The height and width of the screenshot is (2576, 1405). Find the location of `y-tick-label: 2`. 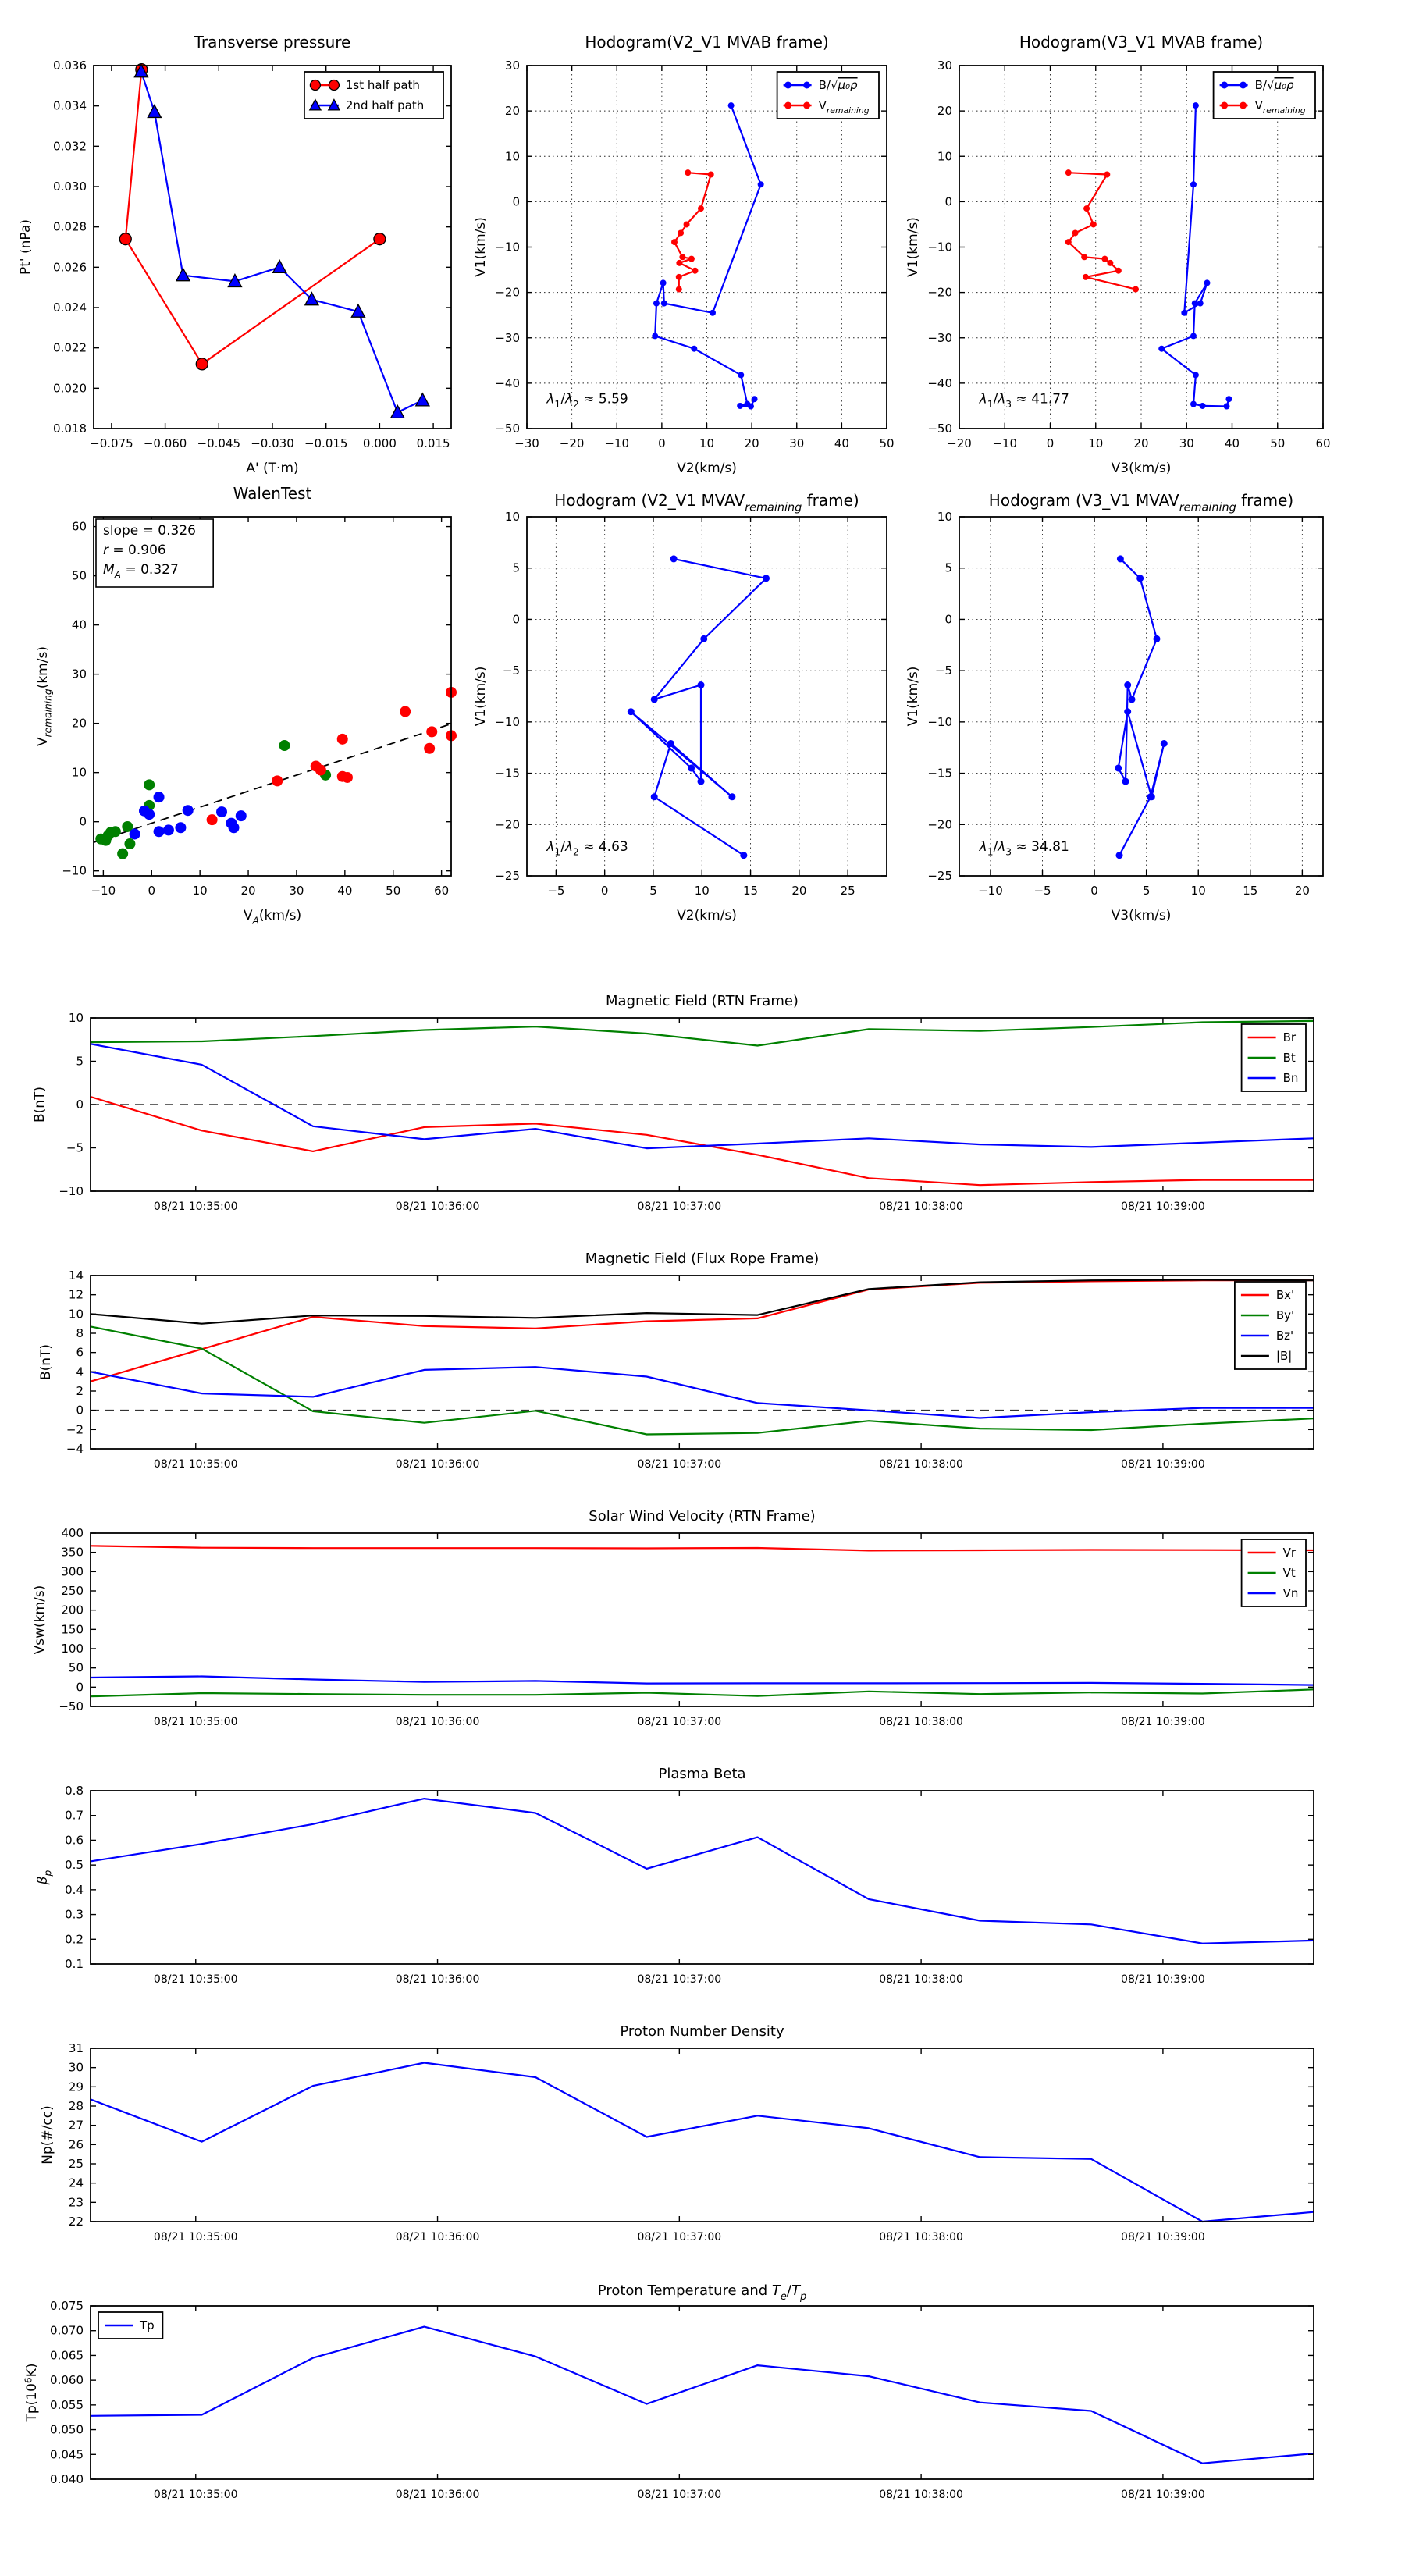

y-tick-label: 2 is located at coordinates (80, 1391).